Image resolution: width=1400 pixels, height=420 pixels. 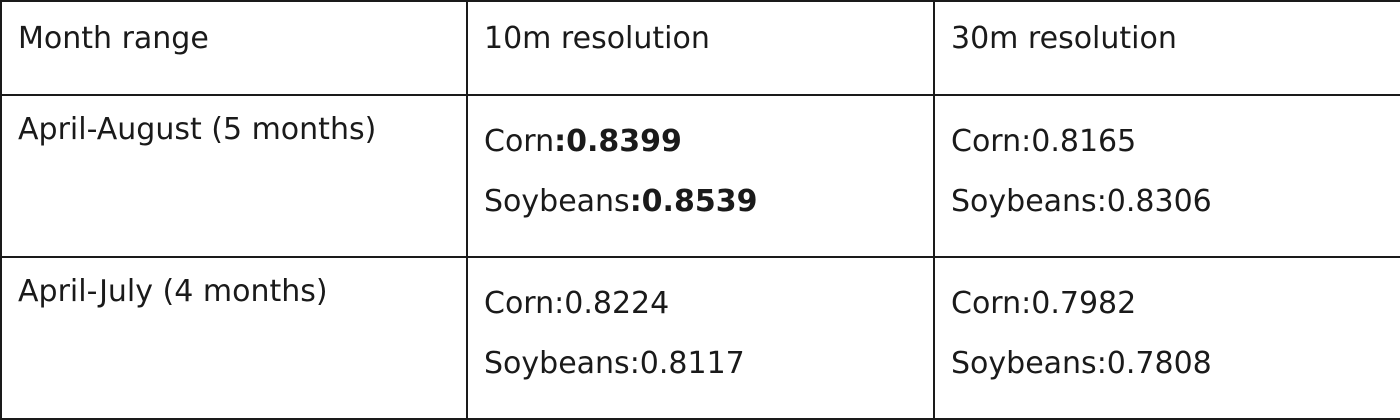 I want to click on month-range-label: April-August (5 months), so click(x=197, y=129).